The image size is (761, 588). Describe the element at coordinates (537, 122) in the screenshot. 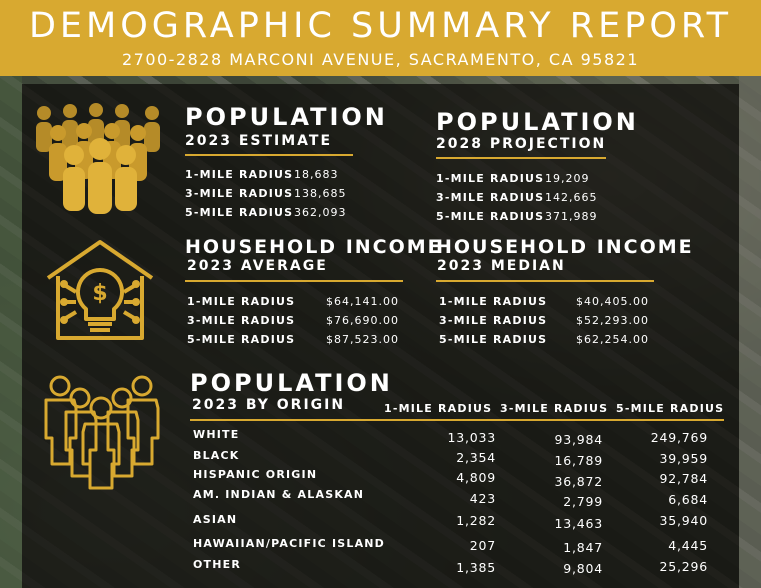

I see `population-2028-title: POPULATION` at that location.